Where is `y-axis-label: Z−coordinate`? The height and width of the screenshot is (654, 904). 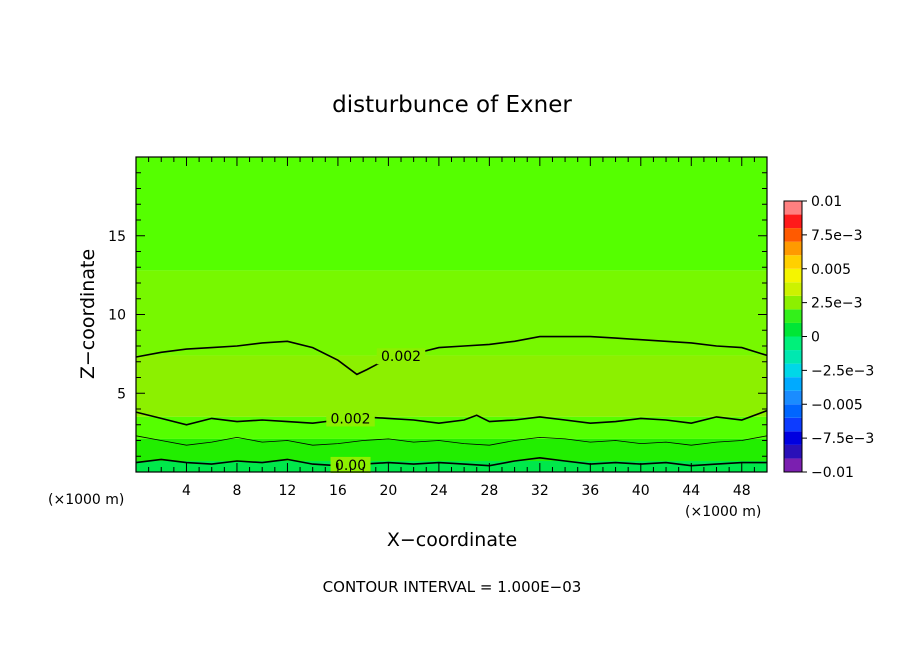 y-axis-label: Z−coordinate is located at coordinates (88, 314).